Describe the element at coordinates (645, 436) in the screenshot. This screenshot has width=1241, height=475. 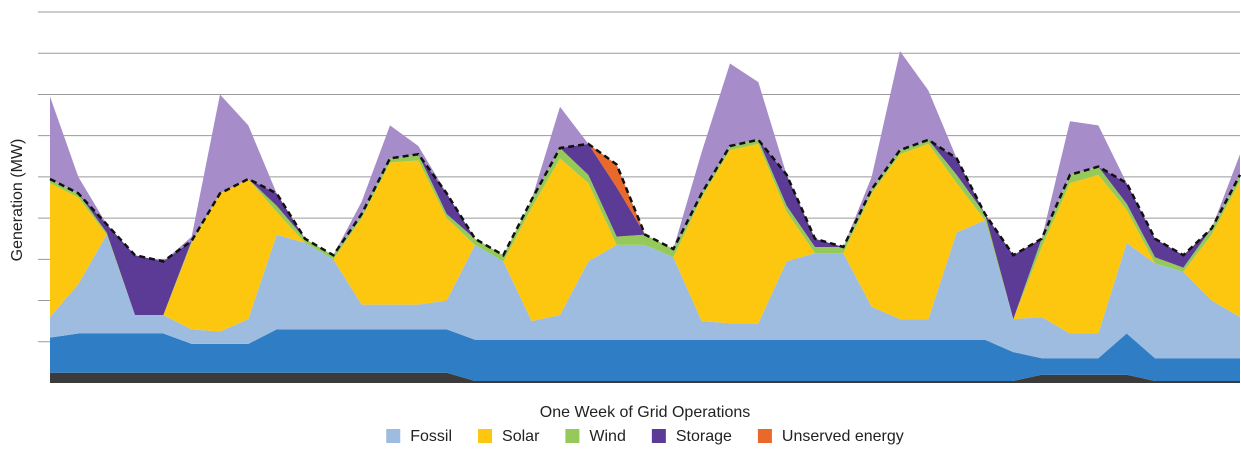
I see `legend: Fossil Solar Wind Storage Unserved energy` at that location.